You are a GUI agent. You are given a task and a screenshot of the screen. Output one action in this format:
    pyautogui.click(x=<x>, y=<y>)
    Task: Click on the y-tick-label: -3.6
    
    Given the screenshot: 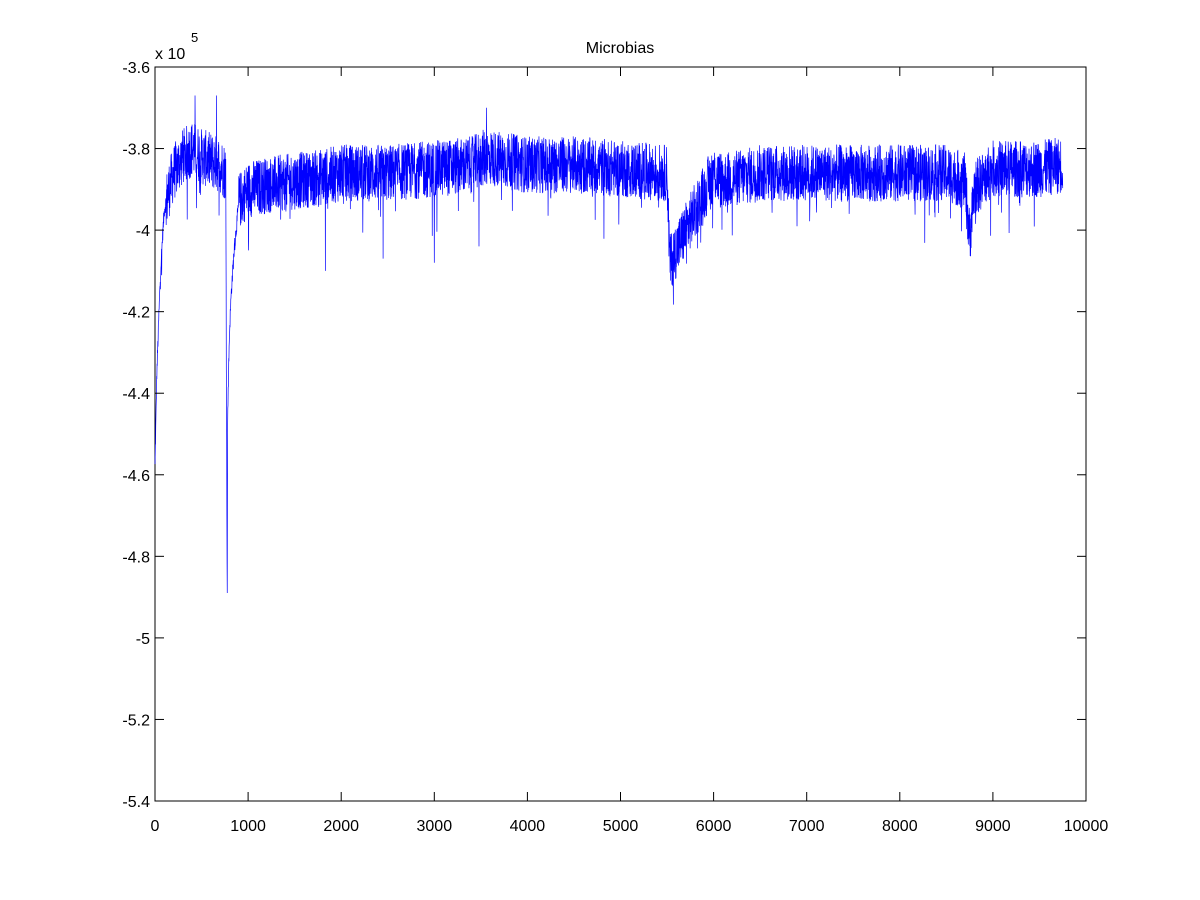 What is the action you would take?
    pyautogui.click(x=136, y=68)
    